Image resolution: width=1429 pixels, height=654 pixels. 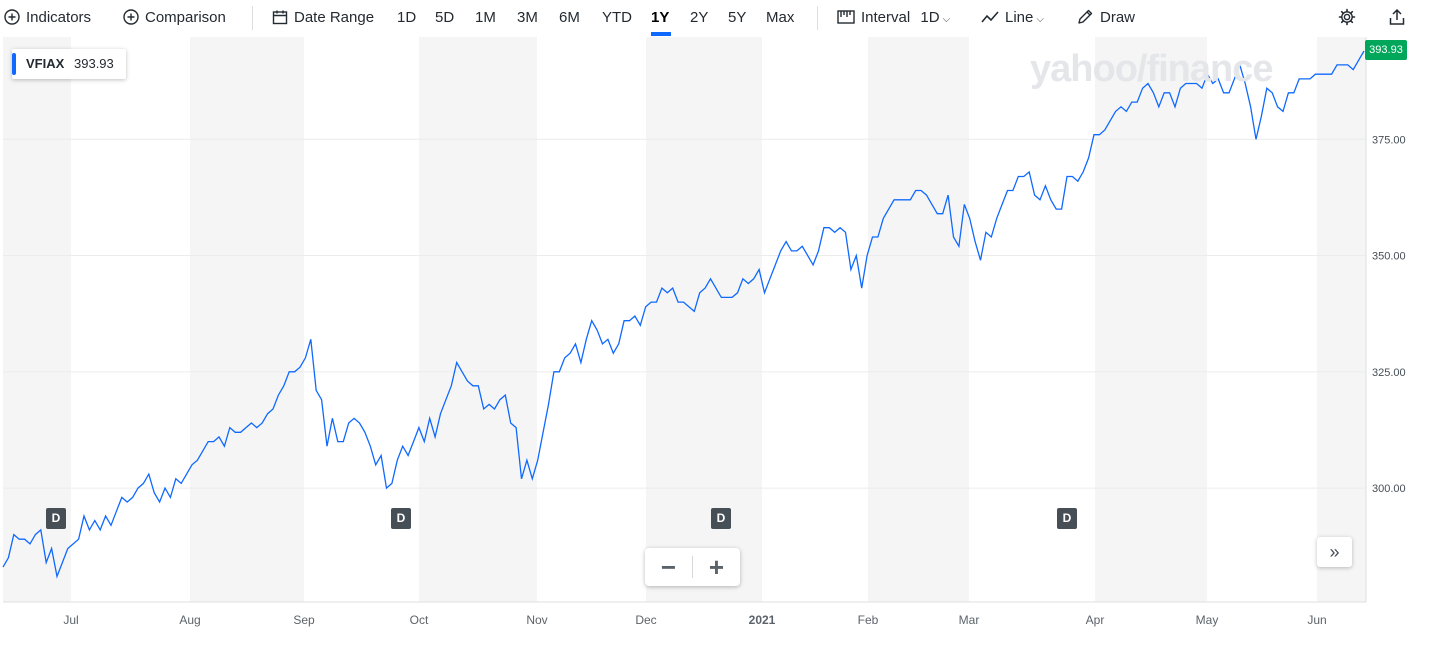 What do you see at coordinates (14, 64) in the screenshot?
I see `legend-color-bar` at bounding box center [14, 64].